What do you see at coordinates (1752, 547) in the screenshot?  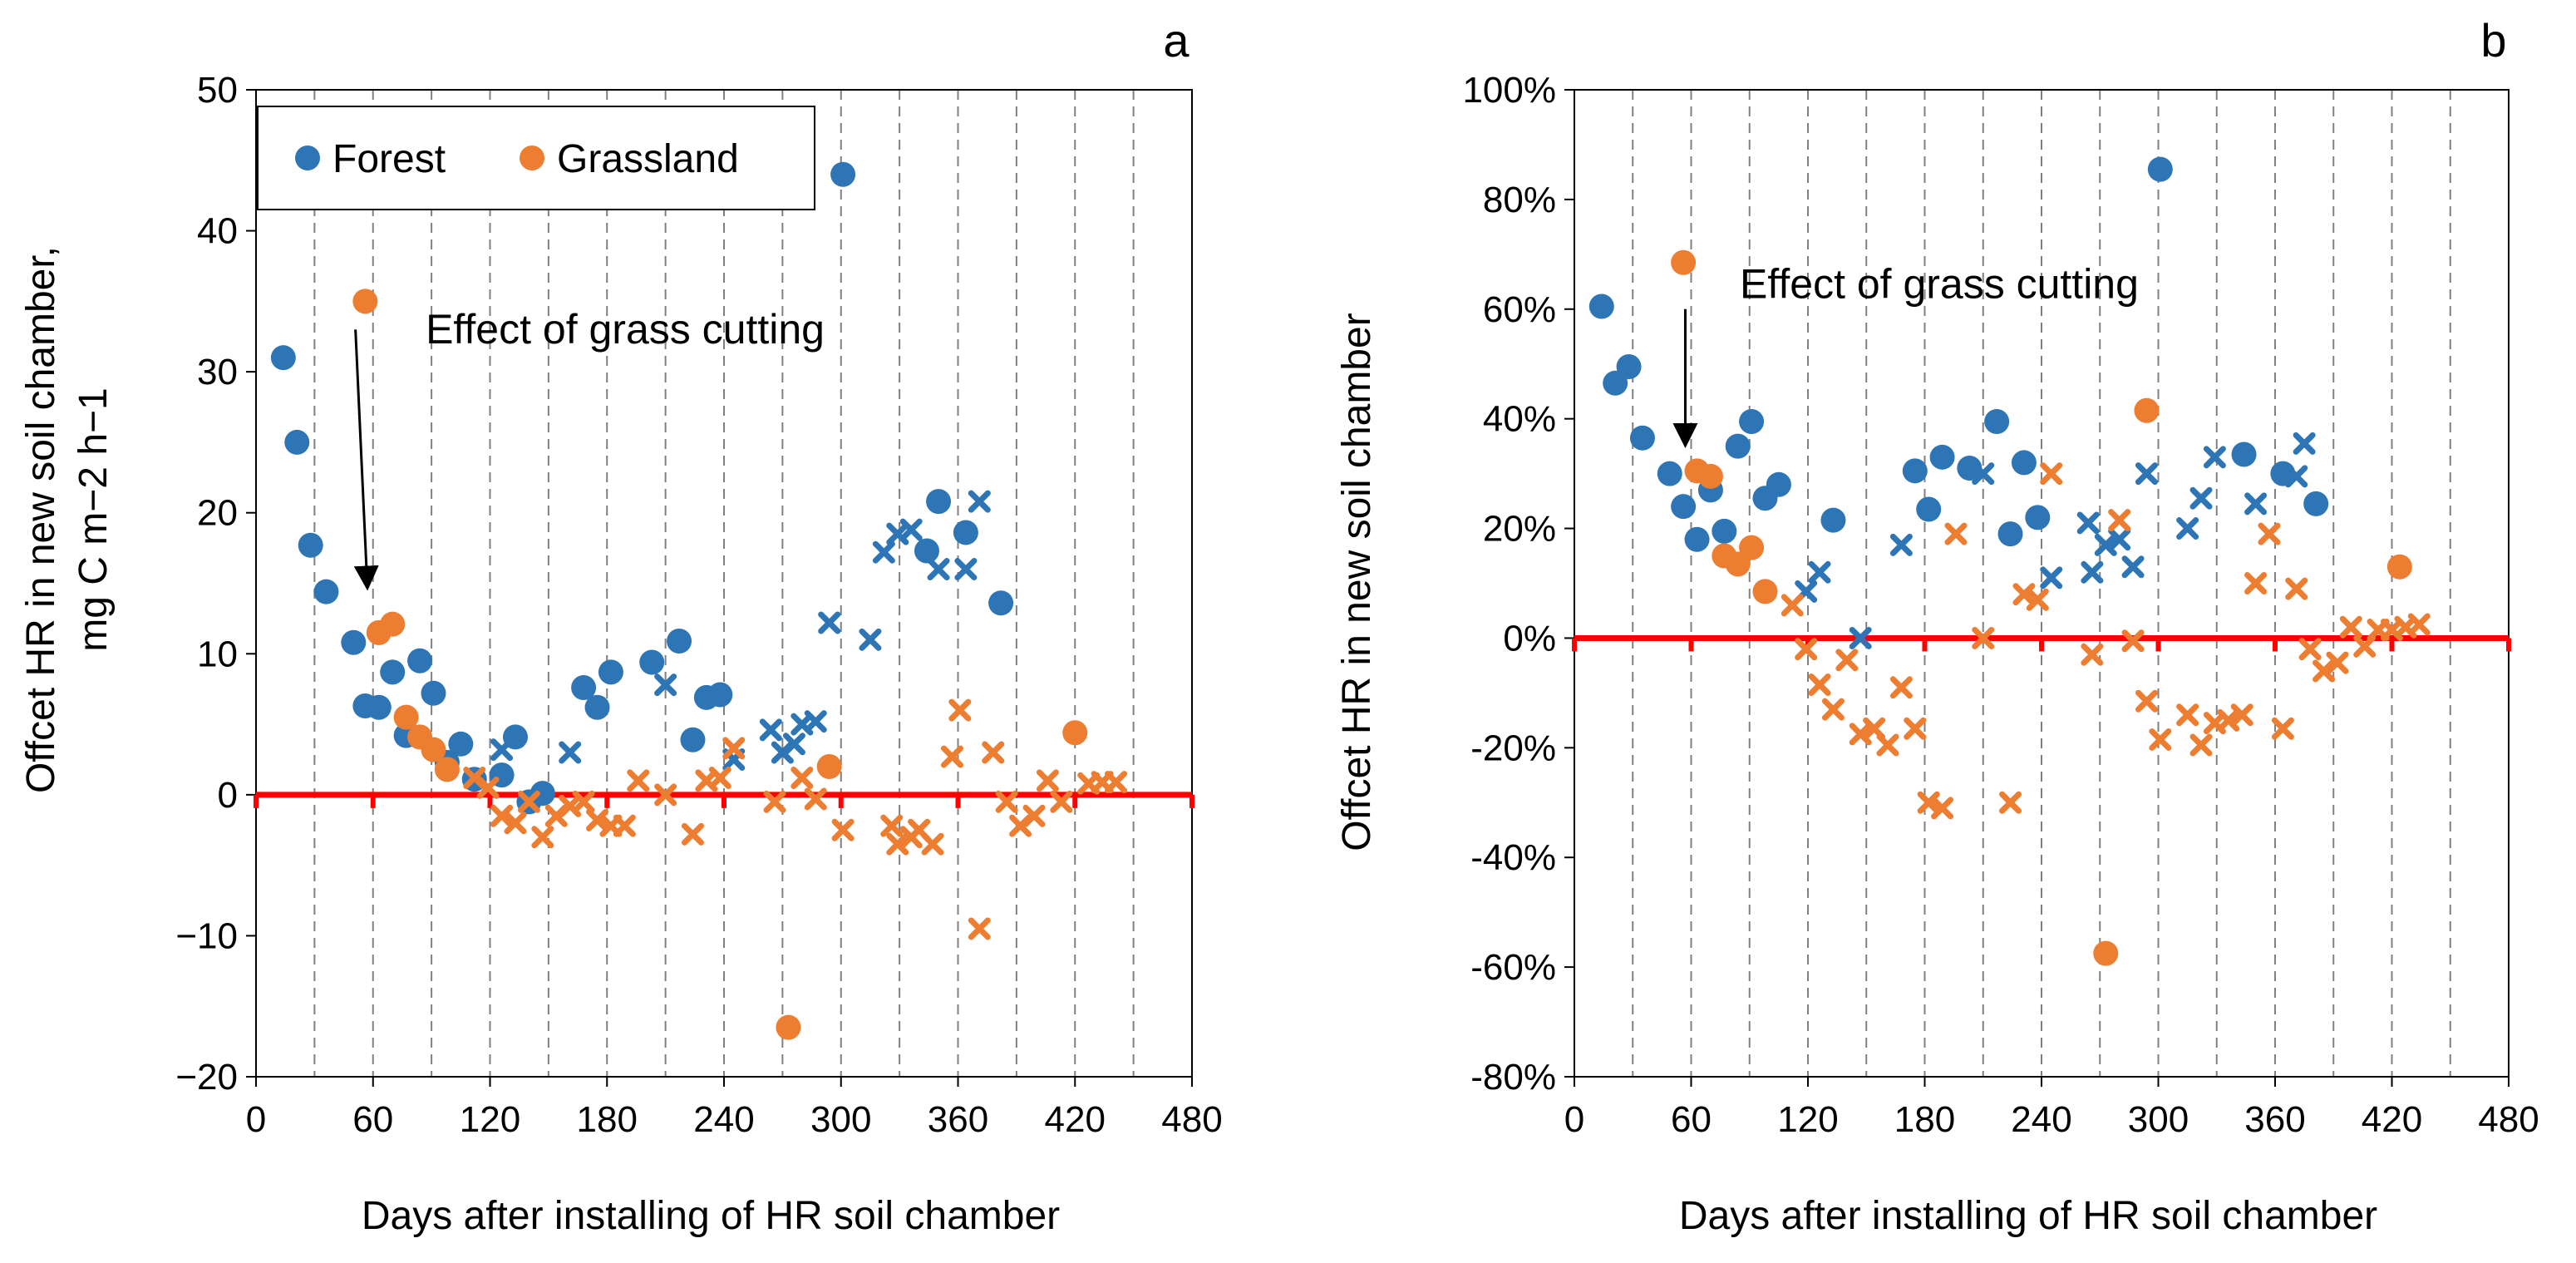 I see `panel-b-grassland-circle-point` at bounding box center [1752, 547].